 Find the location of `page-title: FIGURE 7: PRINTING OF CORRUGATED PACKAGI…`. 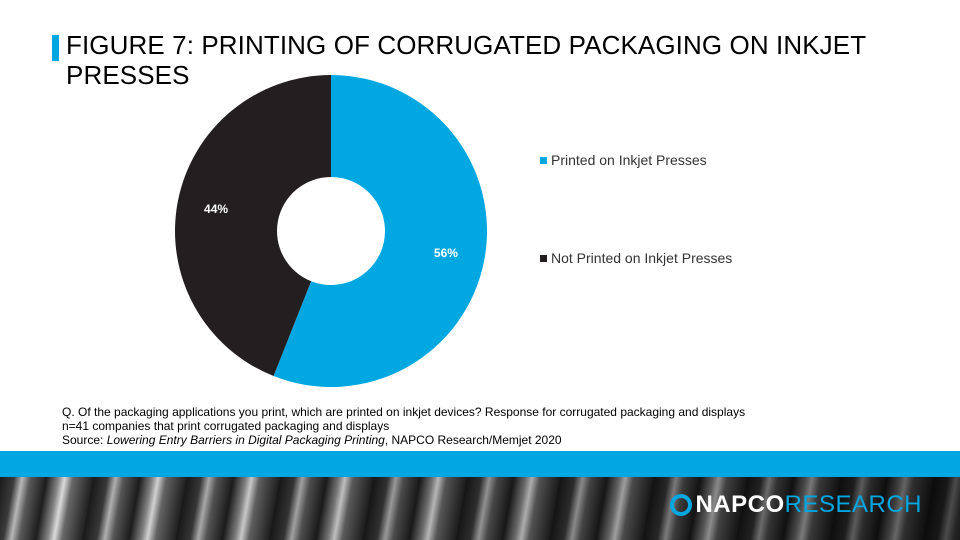

page-title: FIGURE 7: PRINTING OF CORRUGATED PACKAGI… is located at coordinates (466, 60).